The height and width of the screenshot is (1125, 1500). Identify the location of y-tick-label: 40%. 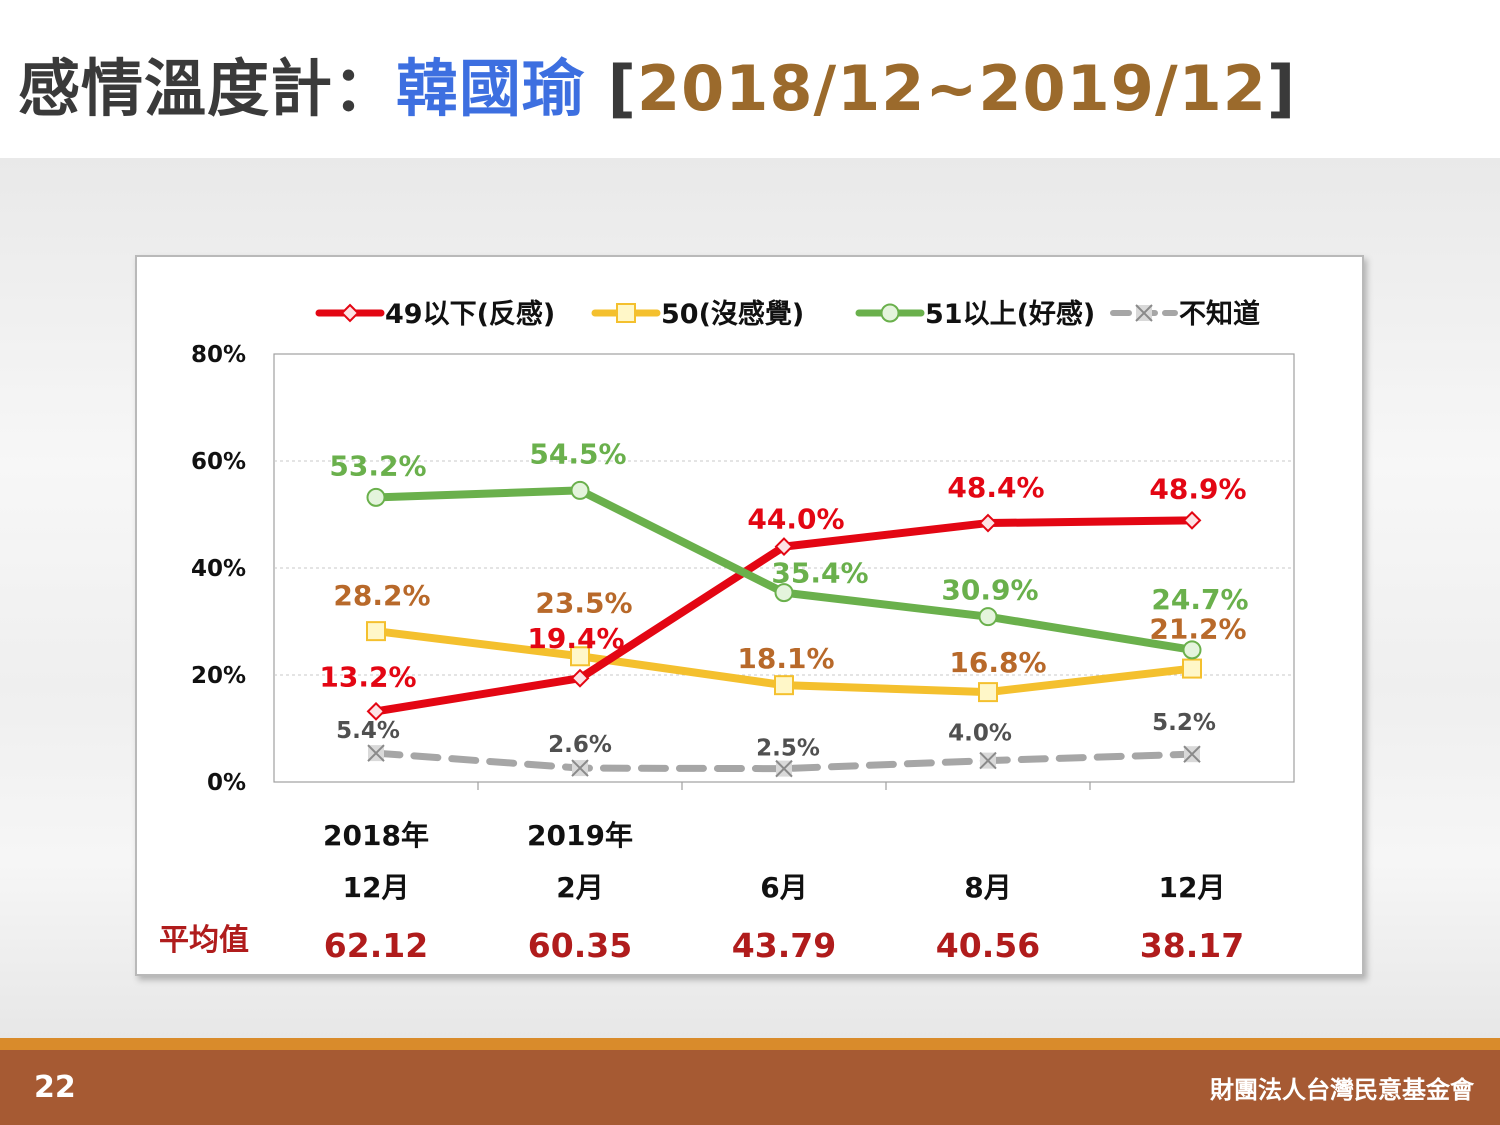
(218, 569).